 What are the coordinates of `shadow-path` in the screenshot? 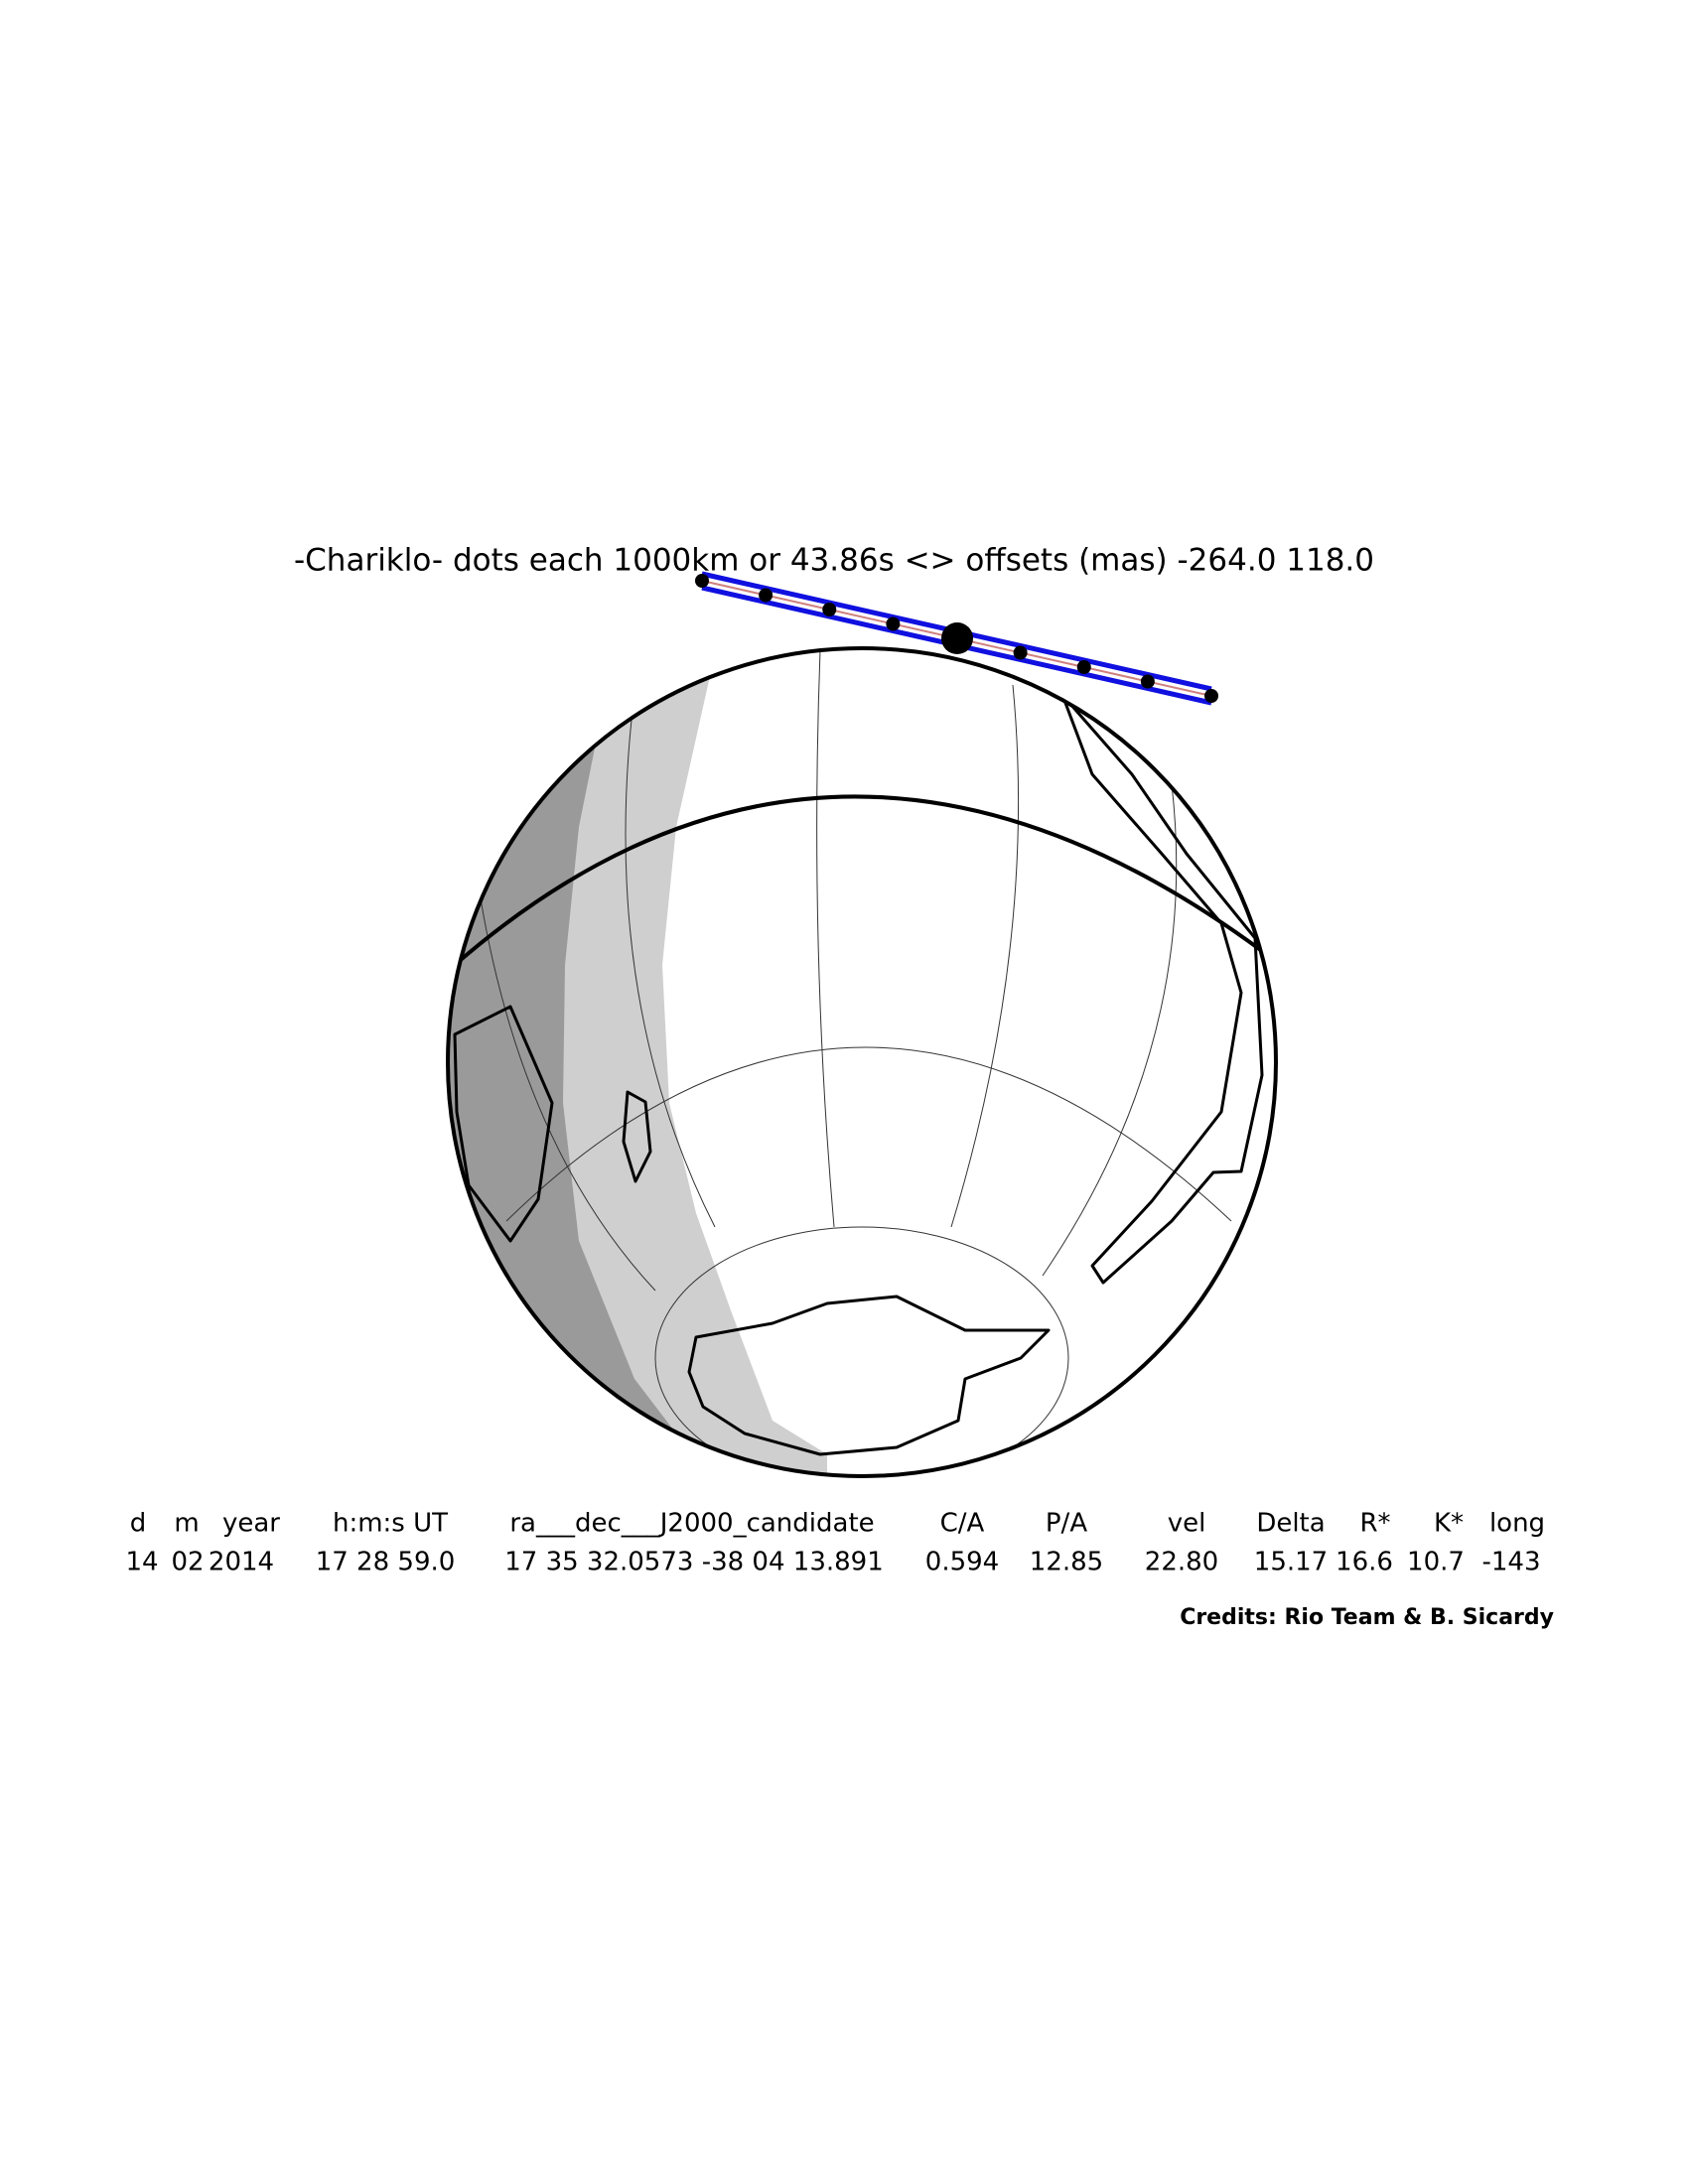 It's located at (956, 638).